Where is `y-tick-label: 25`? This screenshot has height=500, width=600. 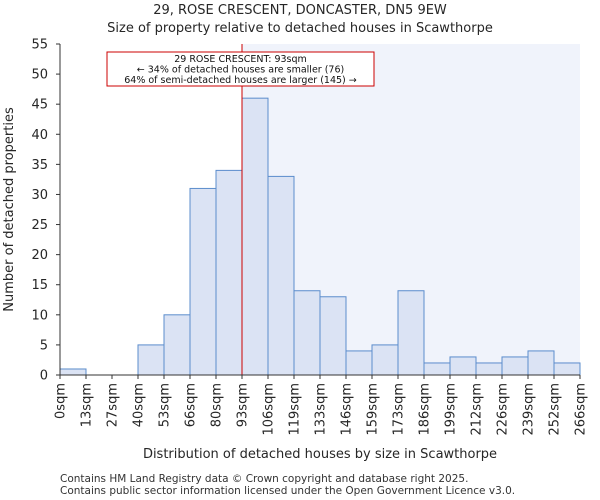 y-tick-label: 25 is located at coordinates (39, 225).